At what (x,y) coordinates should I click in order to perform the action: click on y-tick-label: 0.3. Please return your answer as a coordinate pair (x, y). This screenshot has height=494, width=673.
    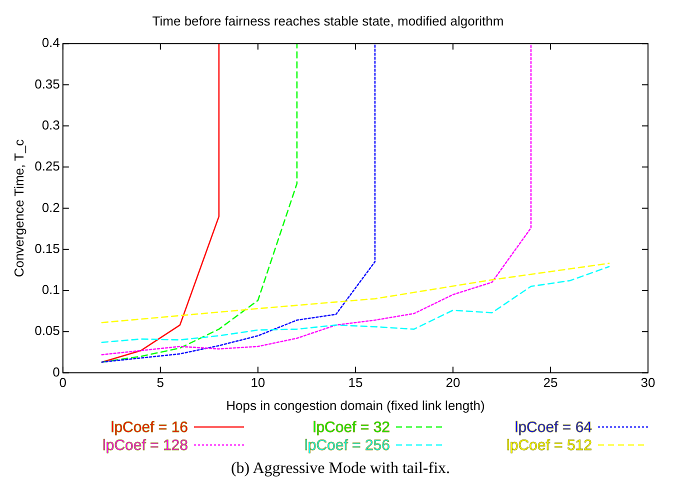
    Looking at the image, I should click on (51, 124).